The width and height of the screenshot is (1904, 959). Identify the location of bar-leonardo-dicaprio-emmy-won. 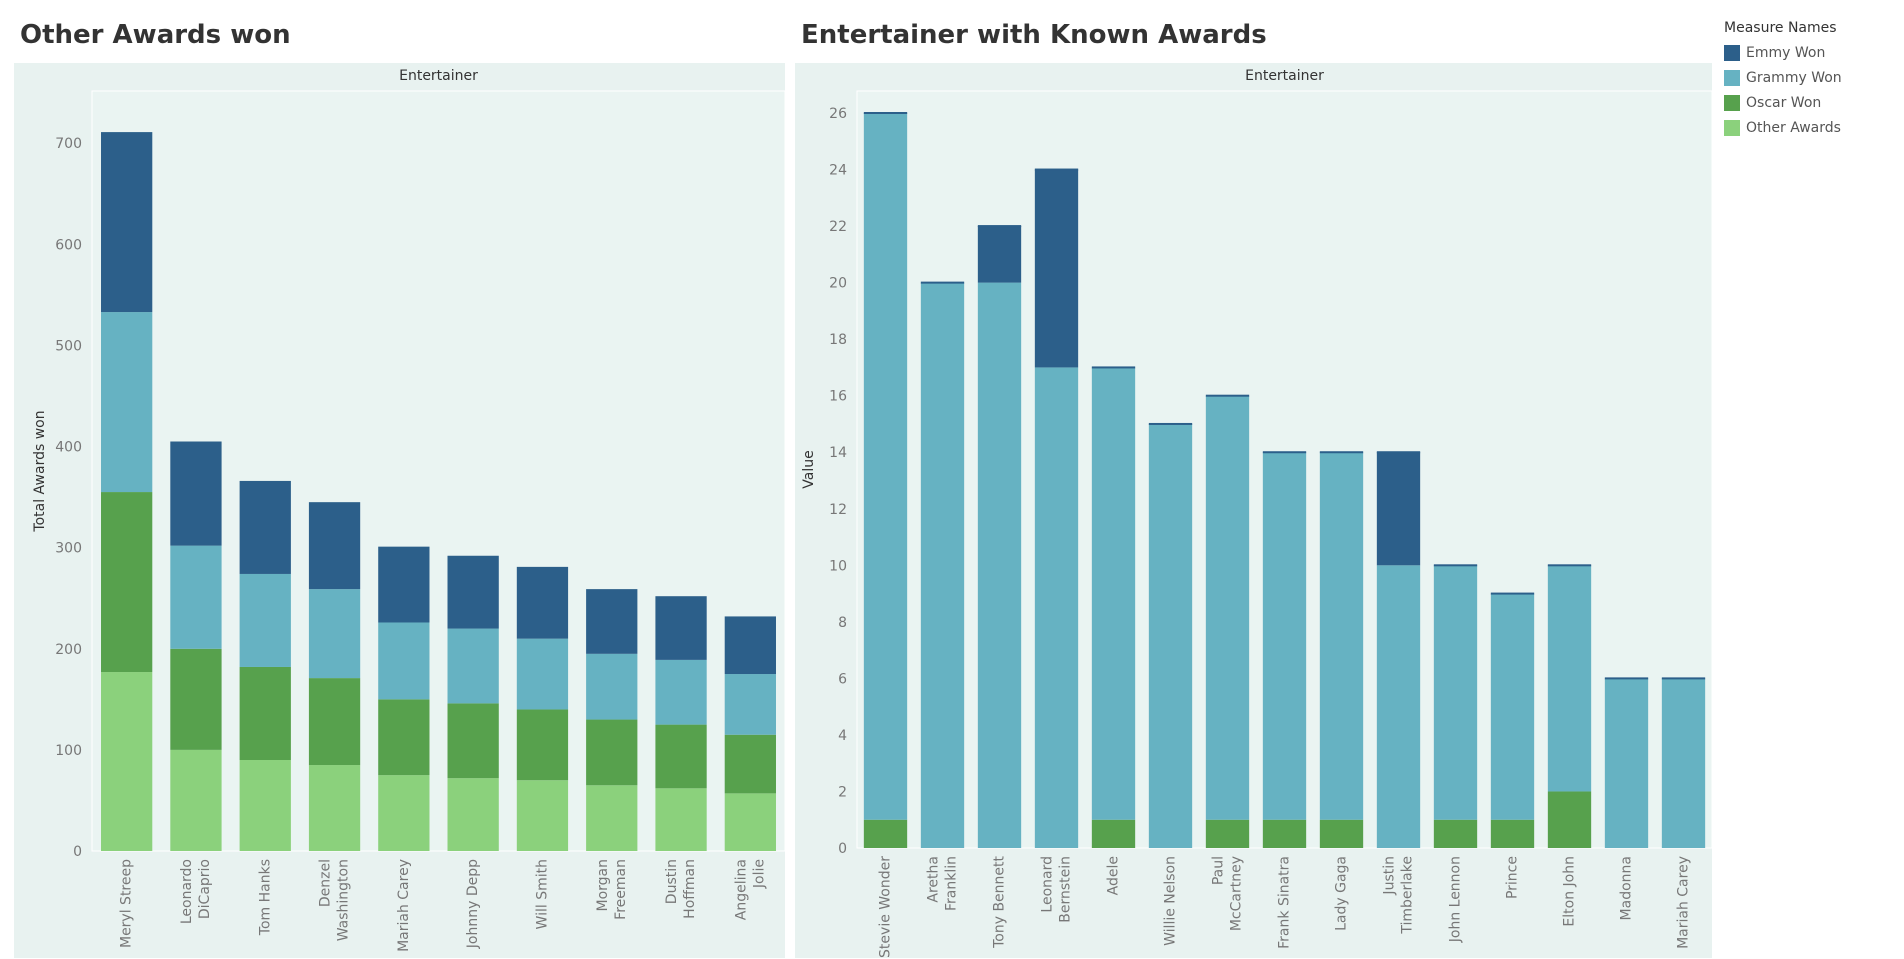
(196, 493).